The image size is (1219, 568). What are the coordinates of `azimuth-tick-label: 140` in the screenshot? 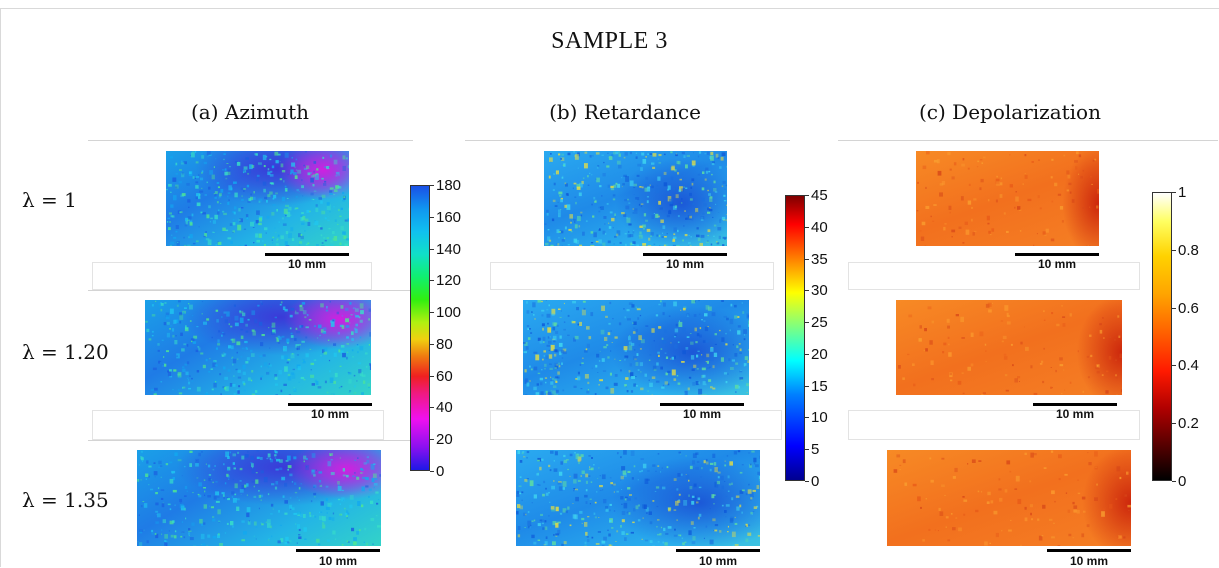 It's located at (448, 249).